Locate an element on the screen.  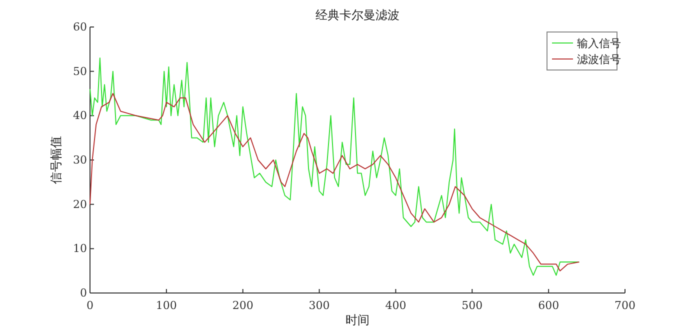
y-tick-label: 10 is located at coordinates (80, 249).